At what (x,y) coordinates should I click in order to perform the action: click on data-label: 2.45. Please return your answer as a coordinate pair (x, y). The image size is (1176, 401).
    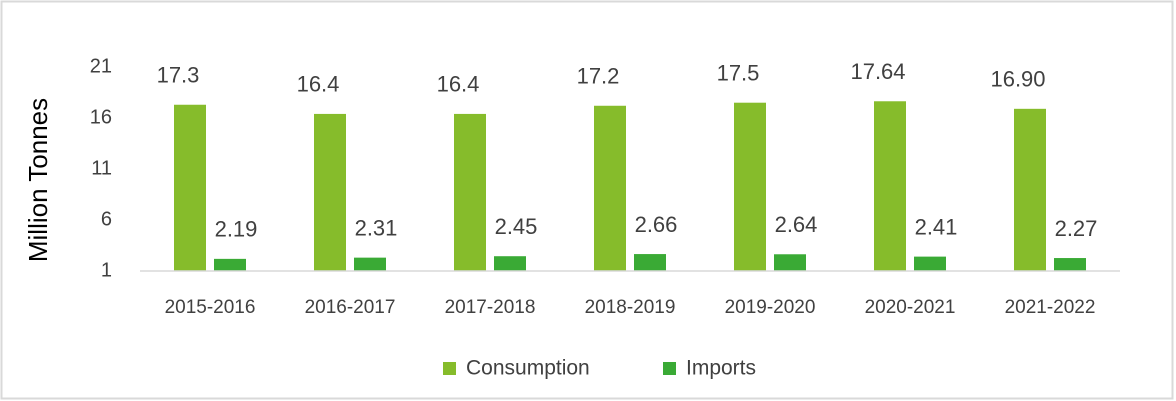
    Looking at the image, I should click on (516, 226).